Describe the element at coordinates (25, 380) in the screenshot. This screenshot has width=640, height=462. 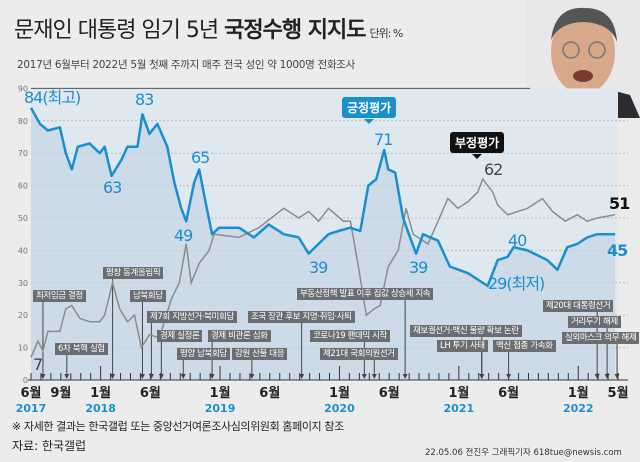
I see `y-tick-label: 0` at that location.